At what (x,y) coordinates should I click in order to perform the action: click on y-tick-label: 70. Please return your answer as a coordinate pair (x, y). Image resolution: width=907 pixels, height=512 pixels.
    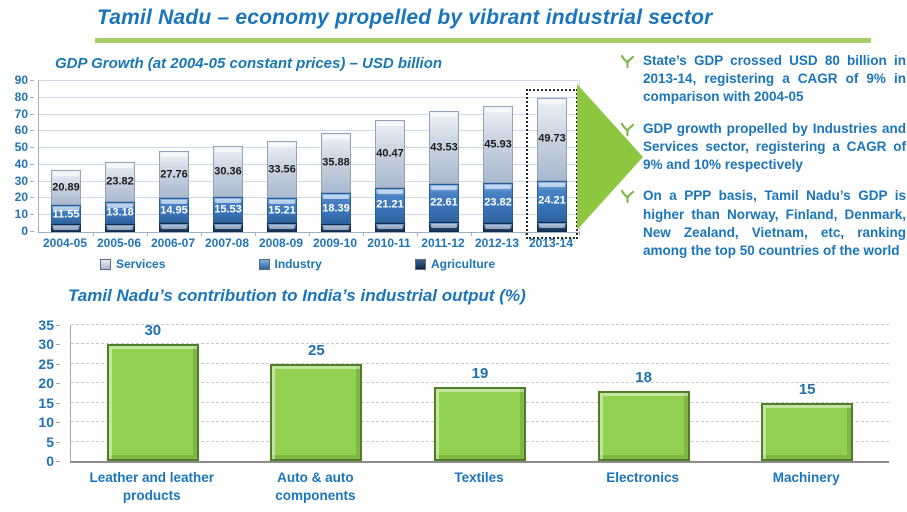
    Looking at the image, I should click on (21, 113).